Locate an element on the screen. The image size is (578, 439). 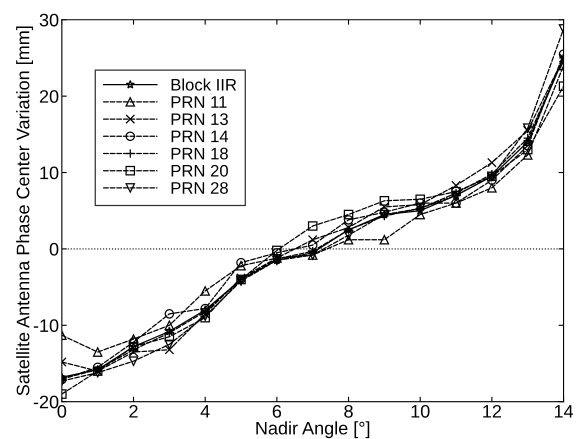
y-tick-label: 0 is located at coordinates (54, 249).